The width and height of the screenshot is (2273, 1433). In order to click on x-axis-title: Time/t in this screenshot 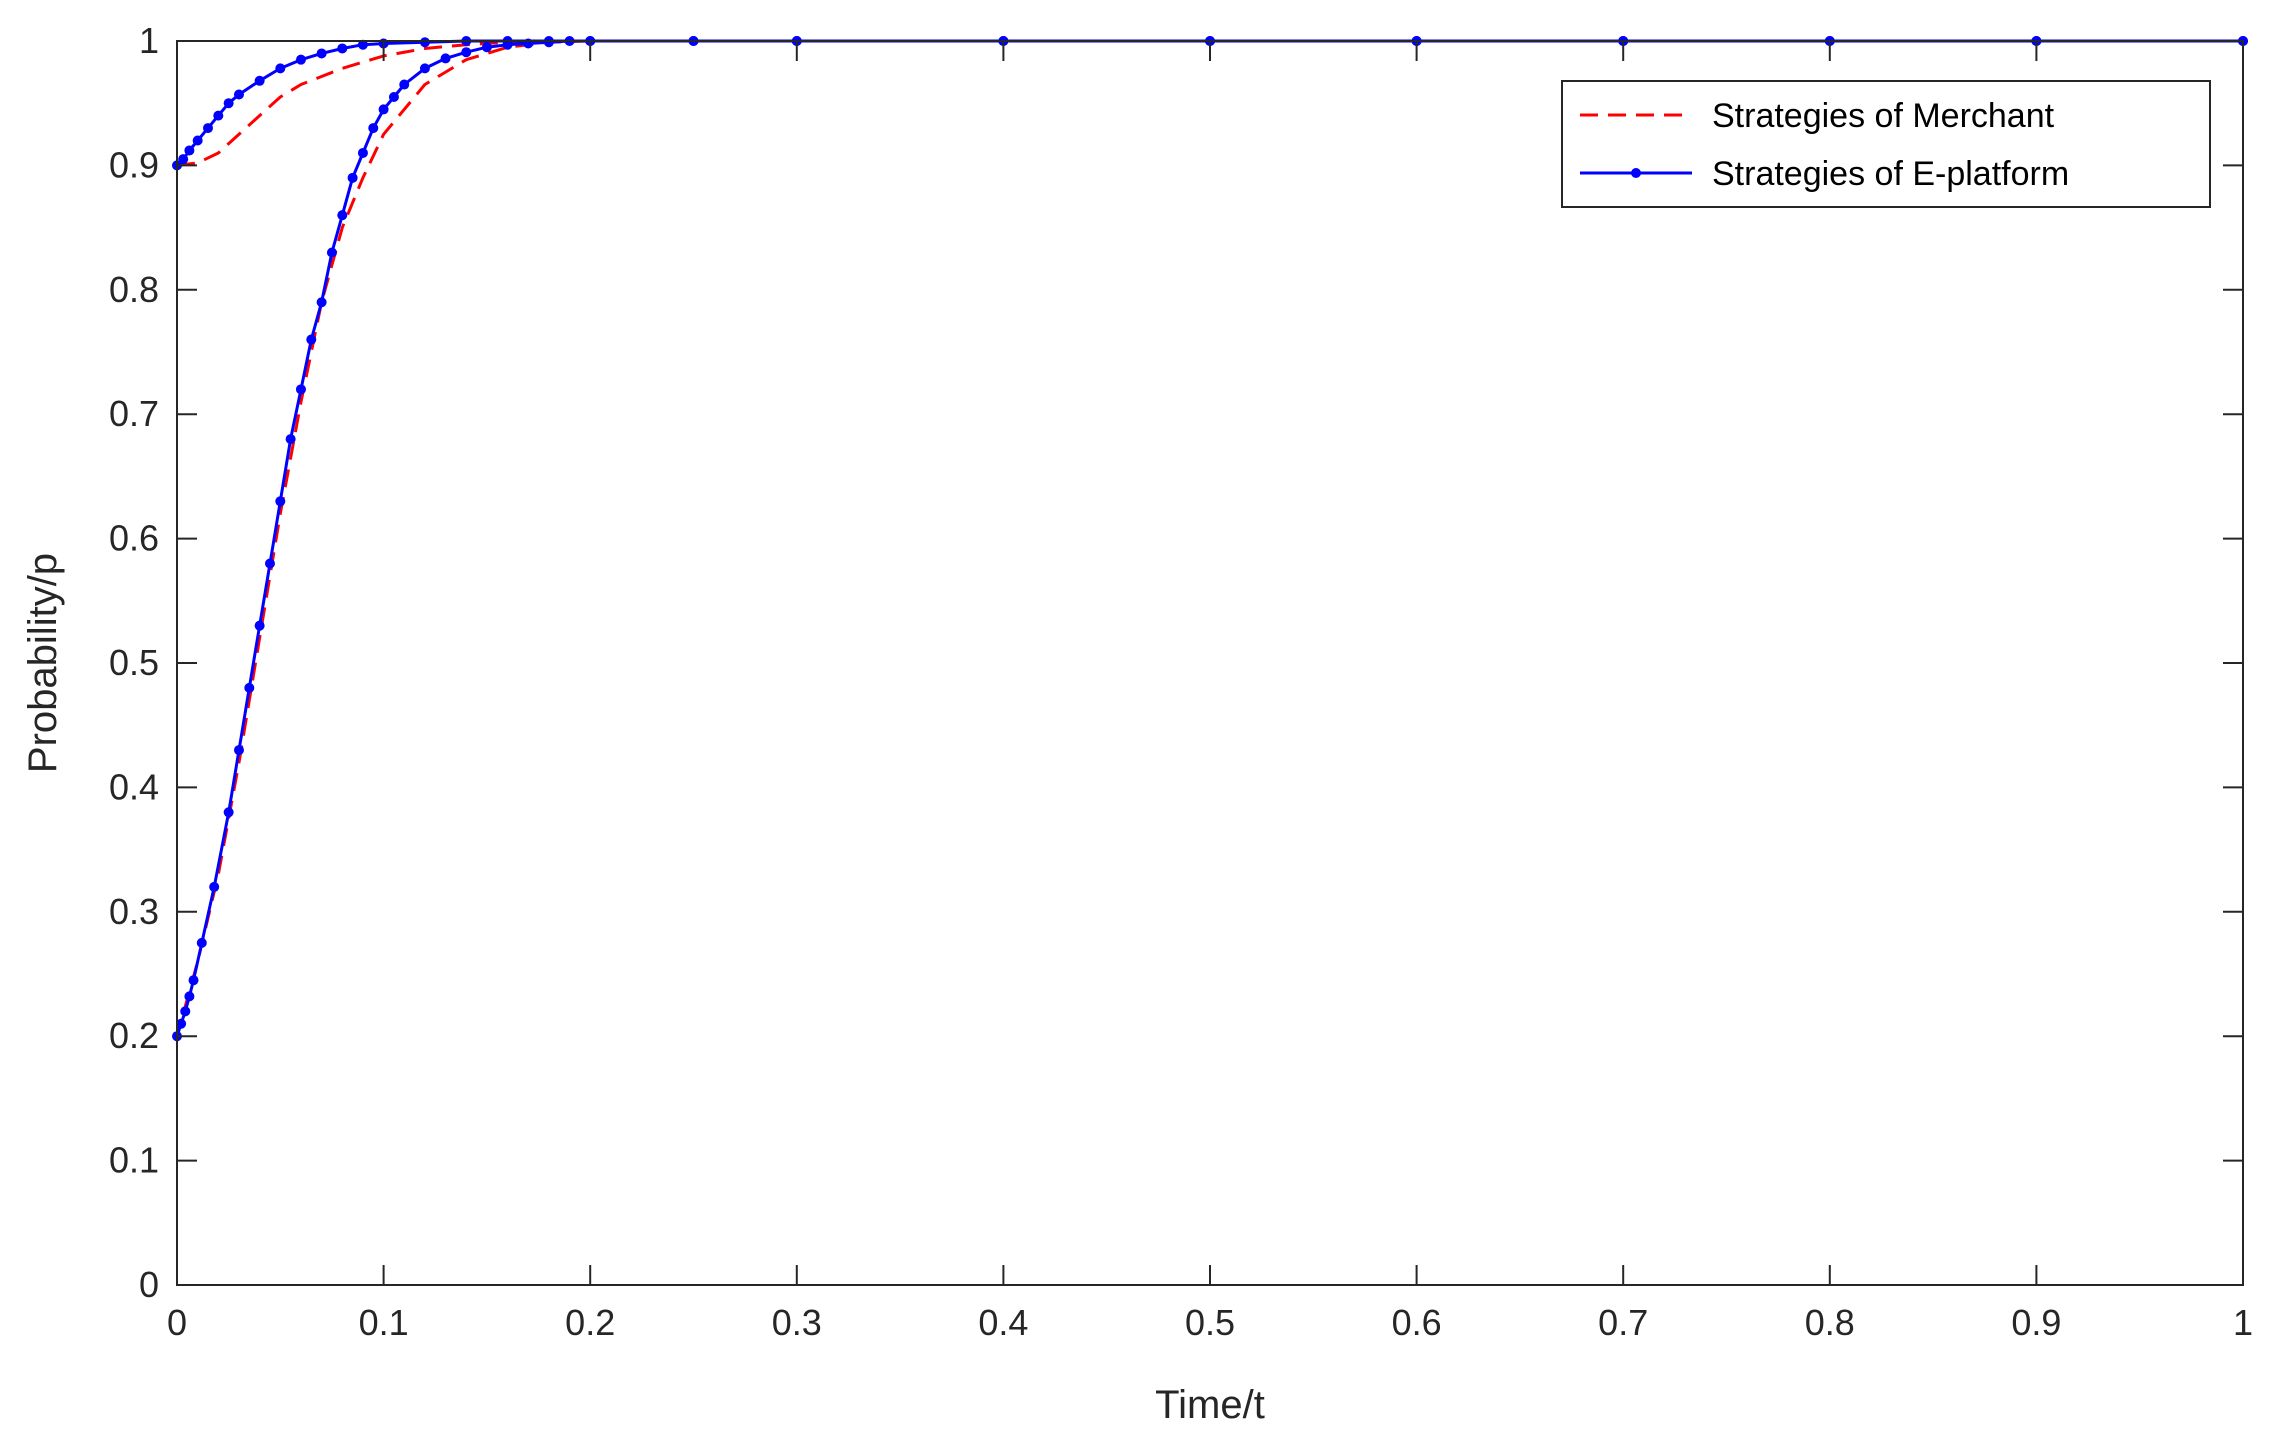, I will do `click(1210, 1405)`.